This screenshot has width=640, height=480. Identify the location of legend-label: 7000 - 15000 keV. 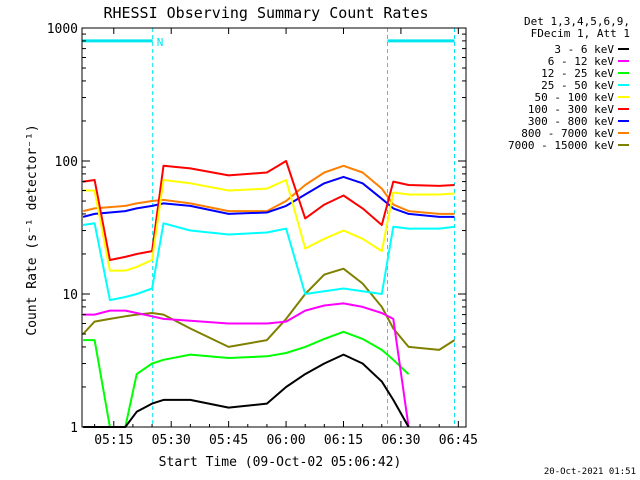
(561, 145).